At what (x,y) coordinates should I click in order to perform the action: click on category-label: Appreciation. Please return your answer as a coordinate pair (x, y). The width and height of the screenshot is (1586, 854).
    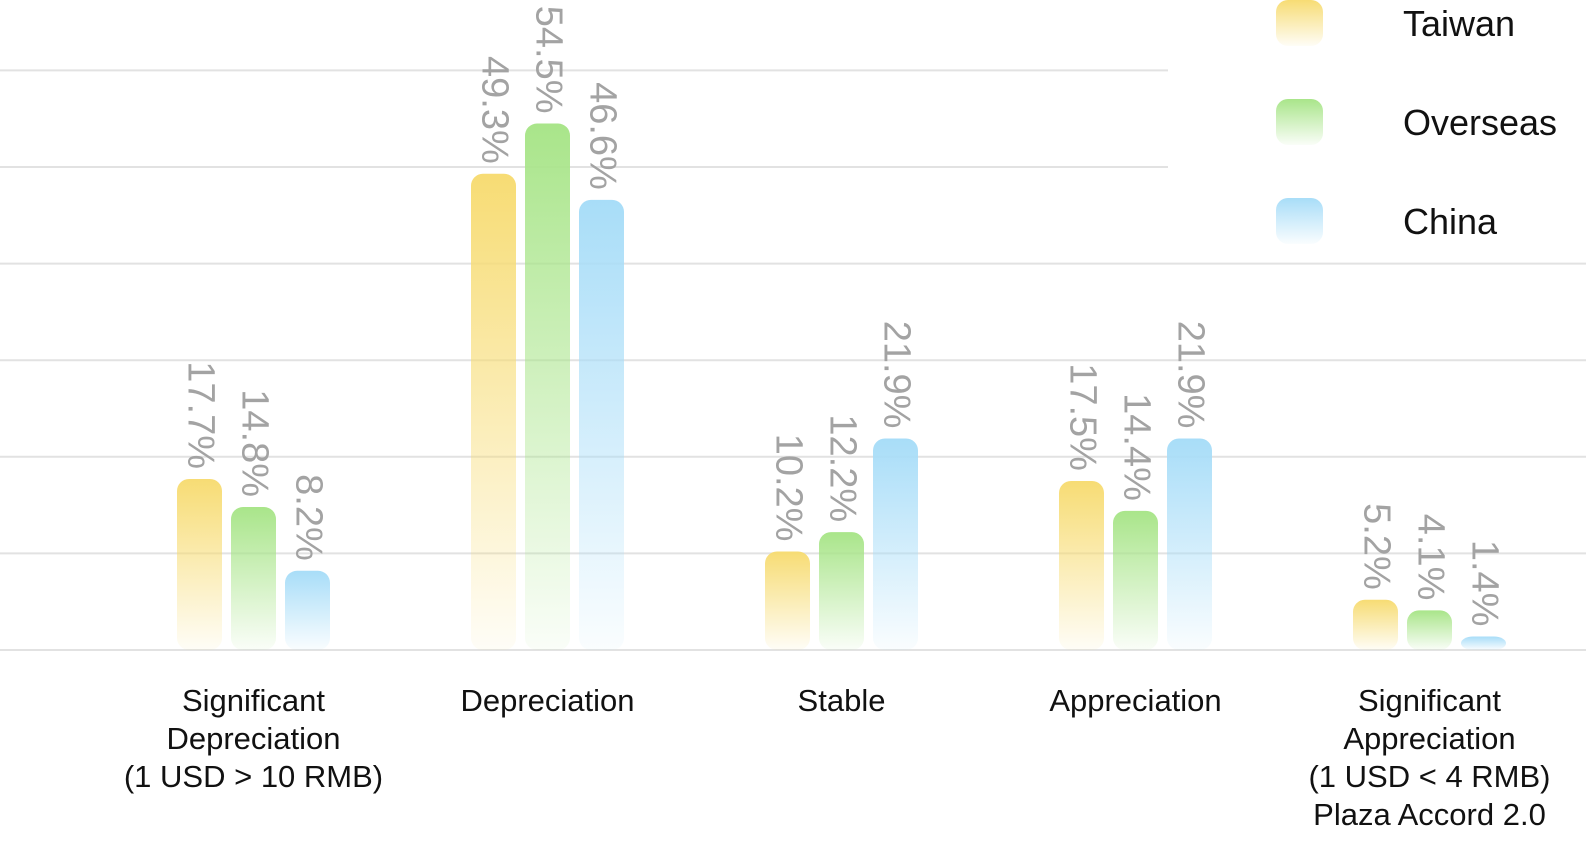
    Looking at the image, I should click on (1135, 700).